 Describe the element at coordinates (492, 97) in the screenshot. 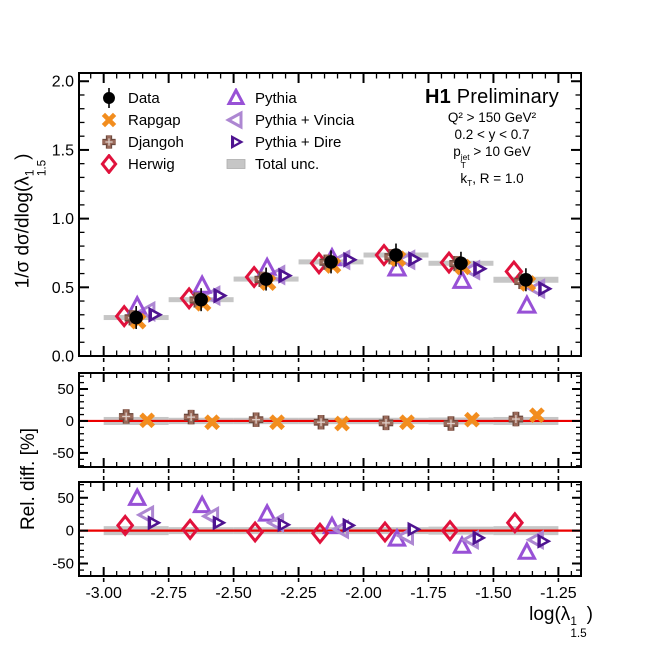

I see `experiment-title: H1 Preliminary` at that location.